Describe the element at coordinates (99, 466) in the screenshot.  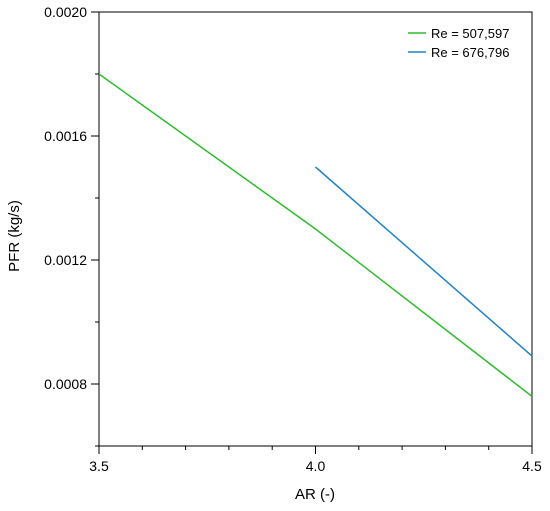
I see `x-tick-label: 3.5` at that location.